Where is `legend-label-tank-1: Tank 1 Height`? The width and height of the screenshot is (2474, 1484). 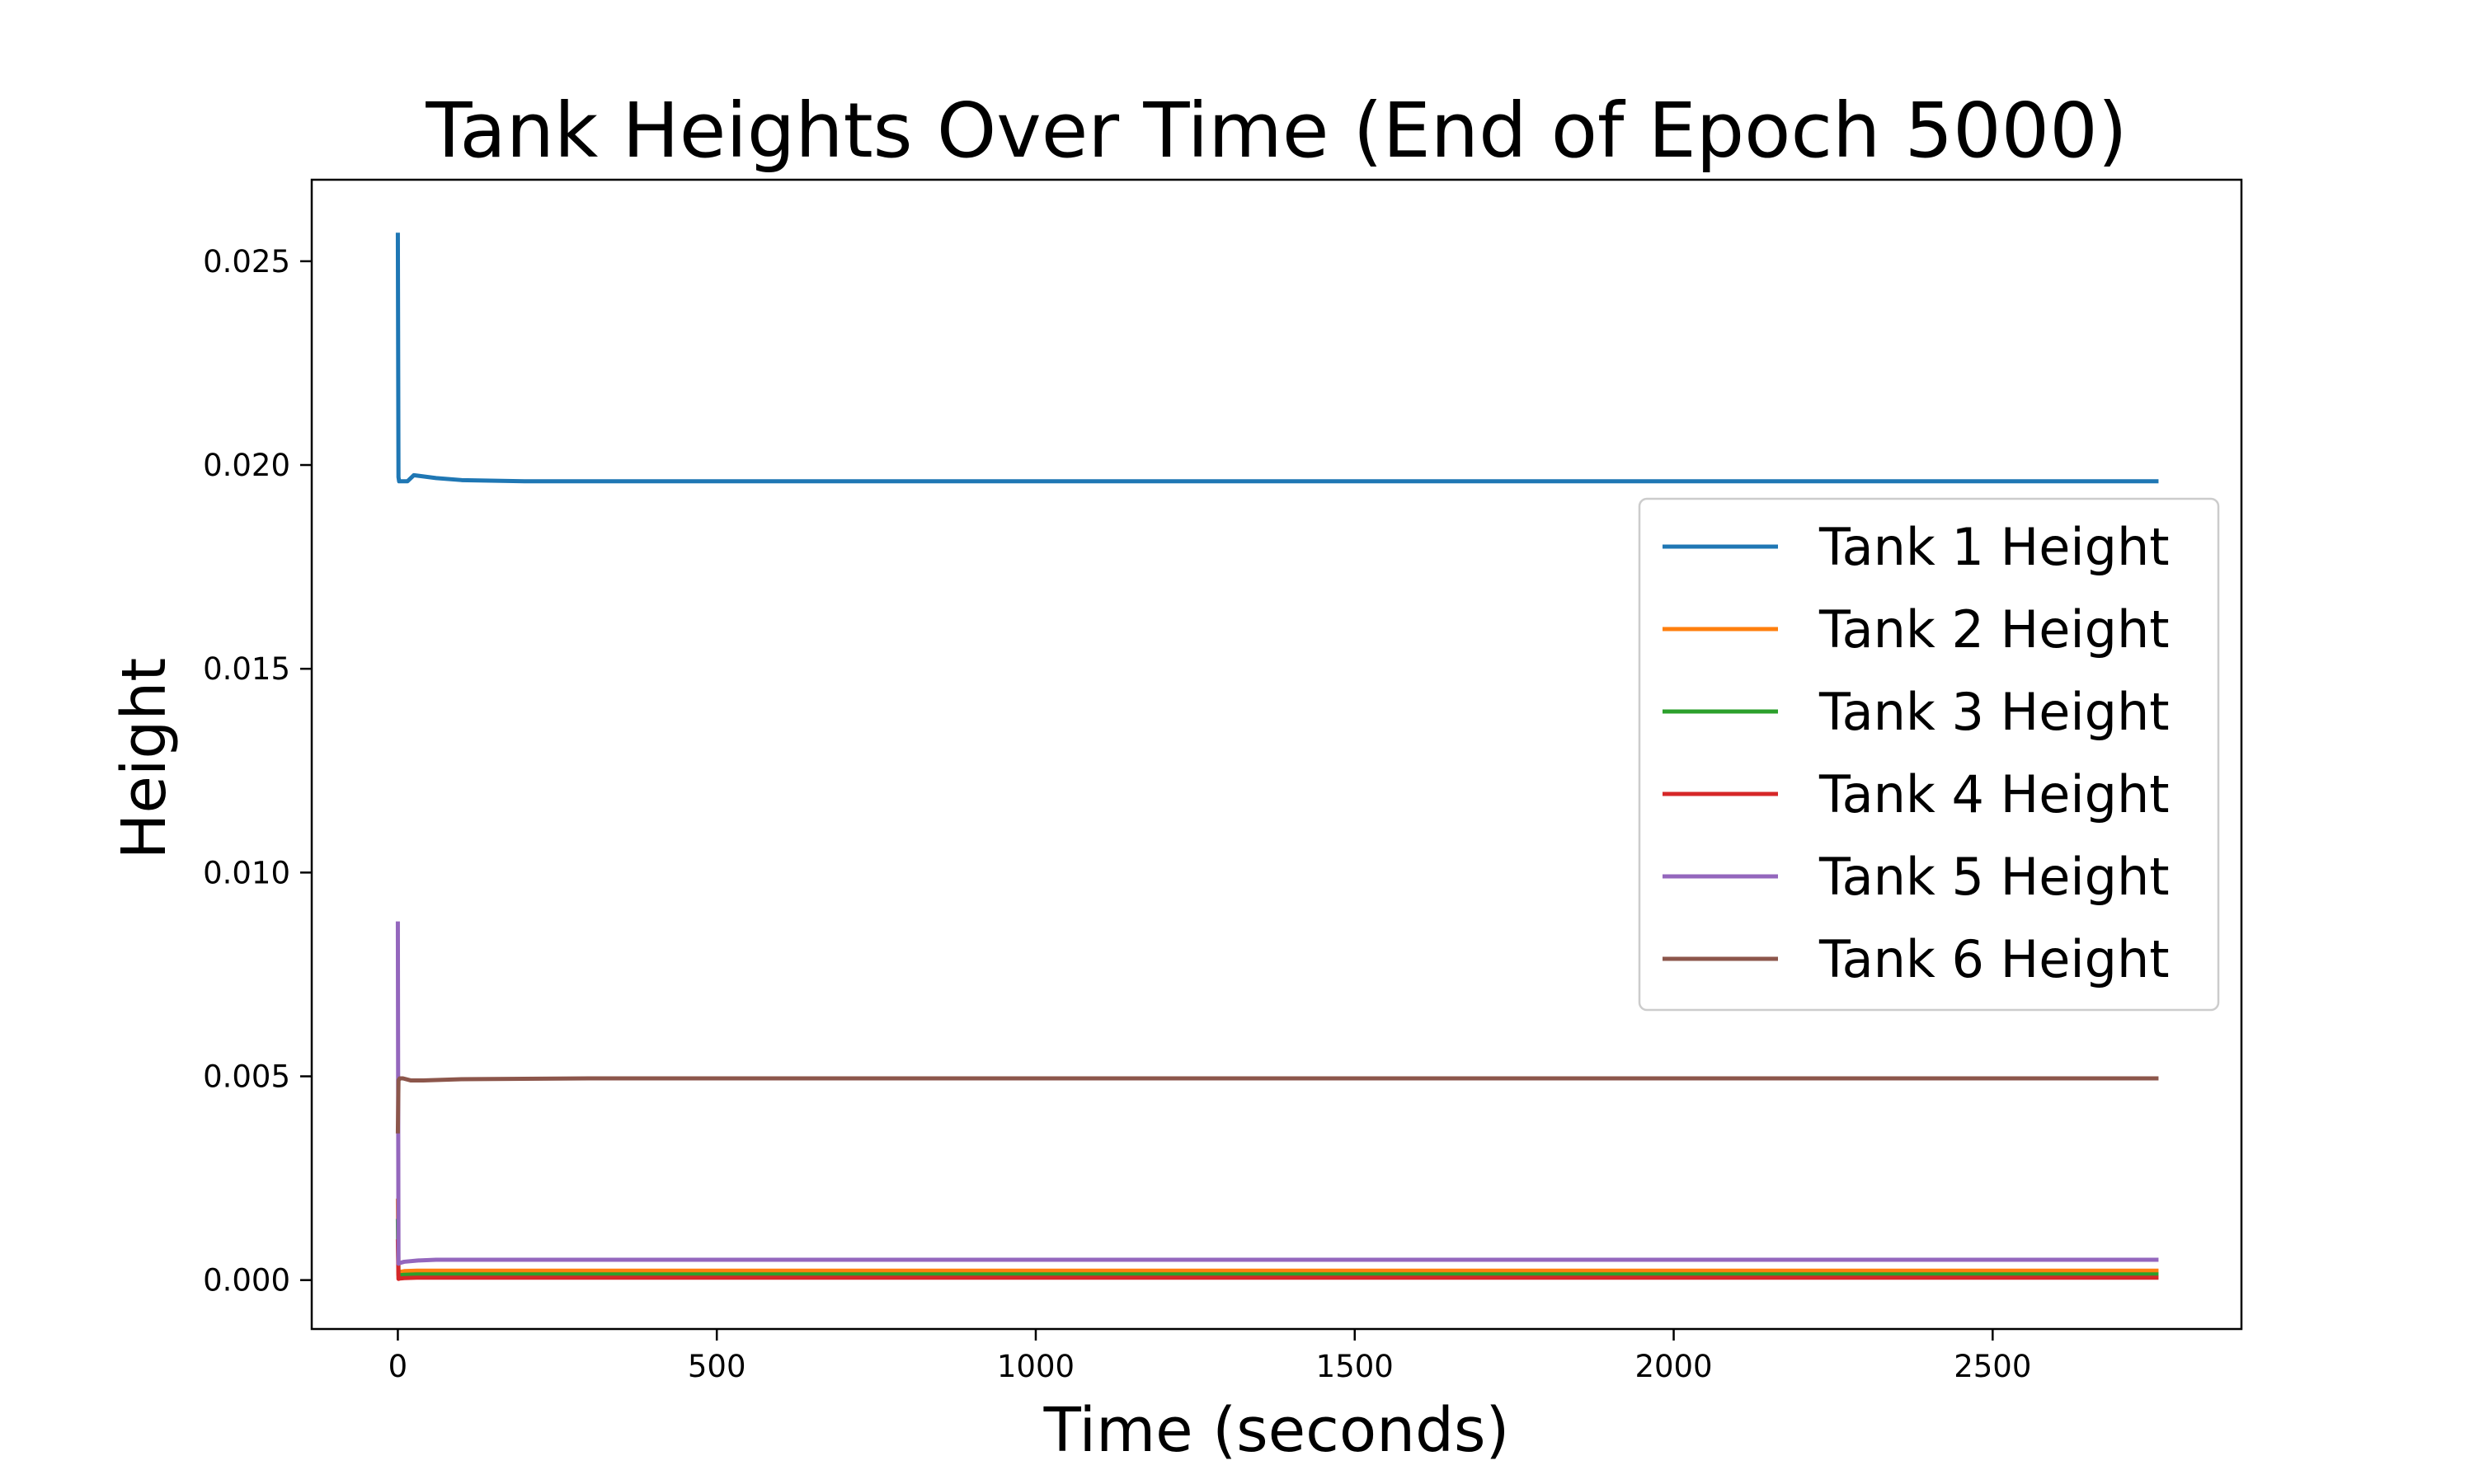 legend-label-tank-1: Tank 1 Height is located at coordinates (1994, 547).